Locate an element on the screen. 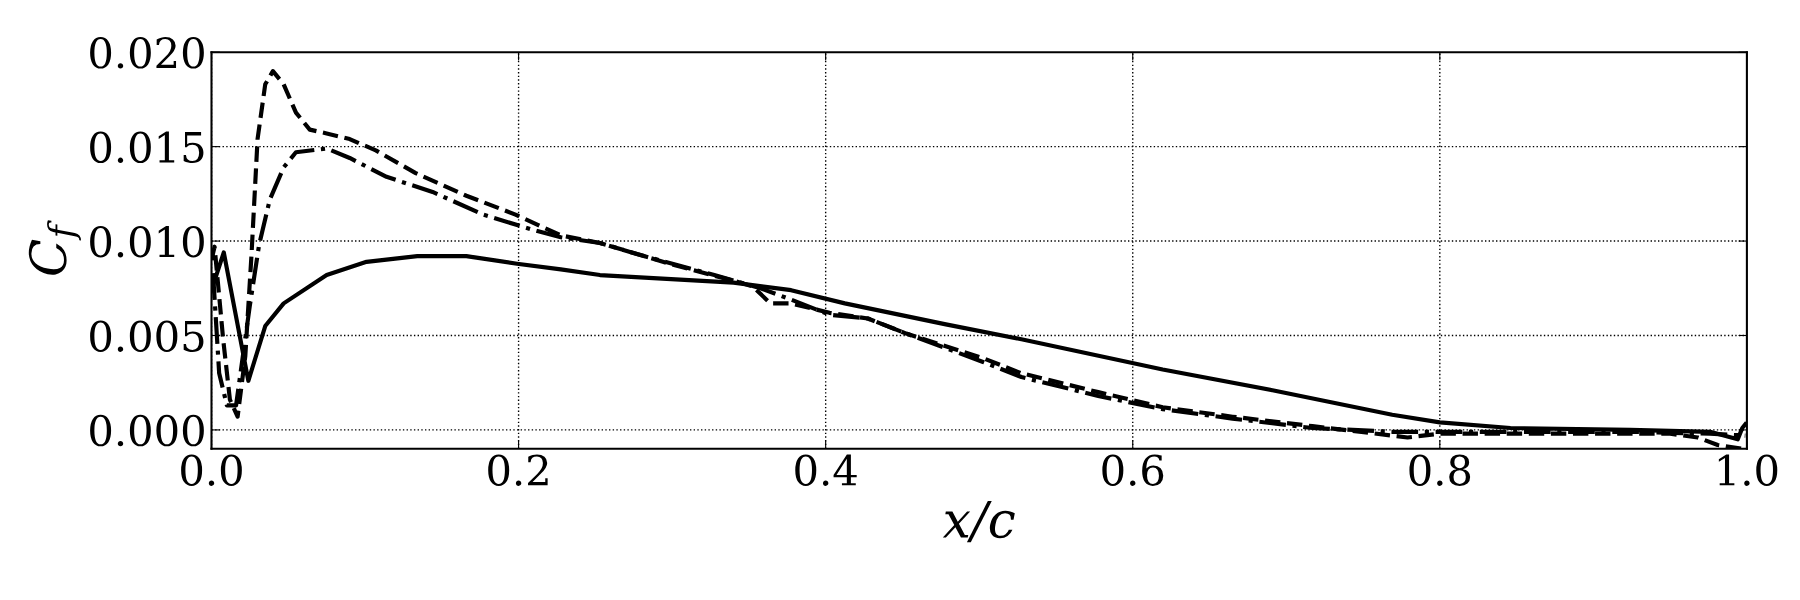 The height and width of the screenshot is (600, 1800). x-tick-label: 0.6 is located at coordinates (1133, 470).